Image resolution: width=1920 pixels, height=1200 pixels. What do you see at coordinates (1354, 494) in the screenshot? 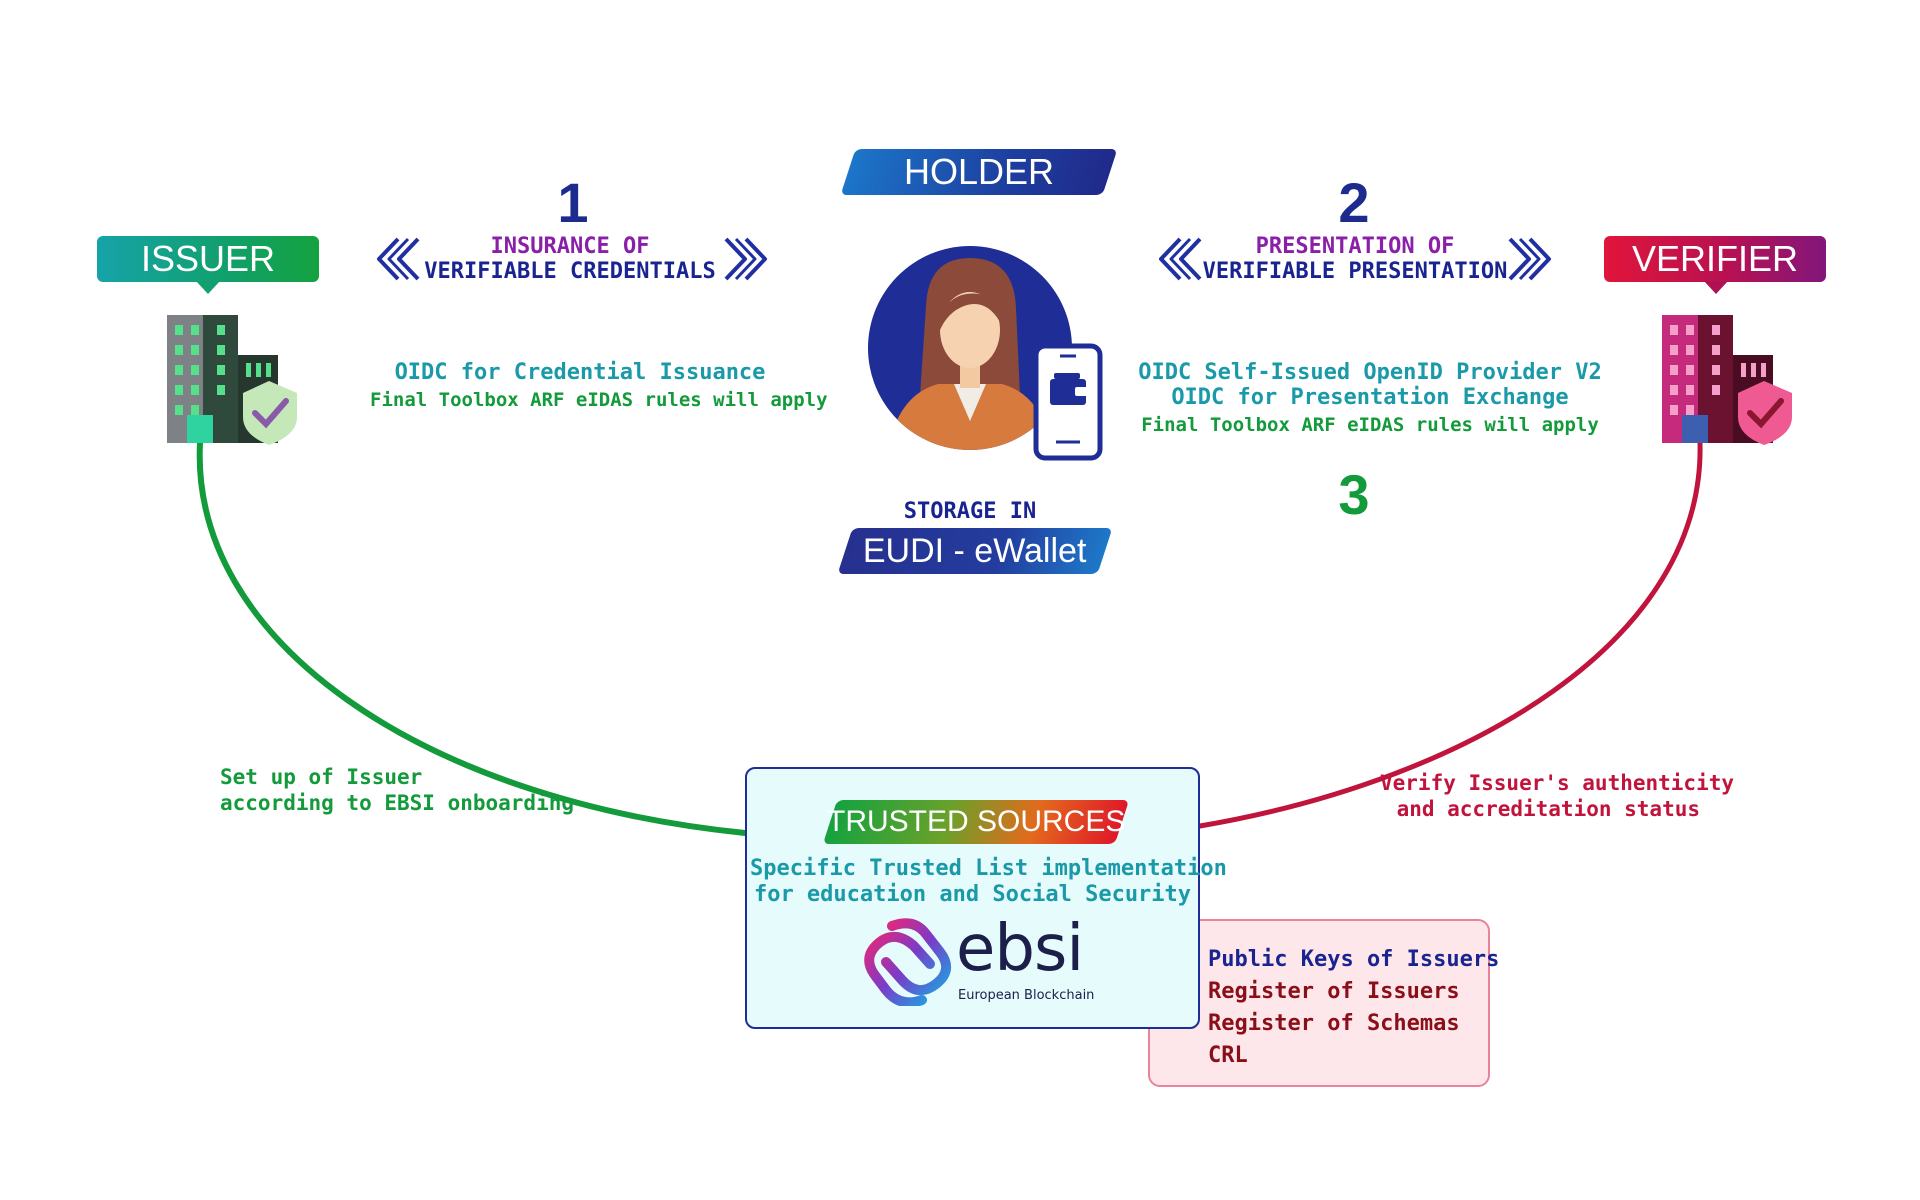
I see `step-3-number: 3` at bounding box center [1354, 494].